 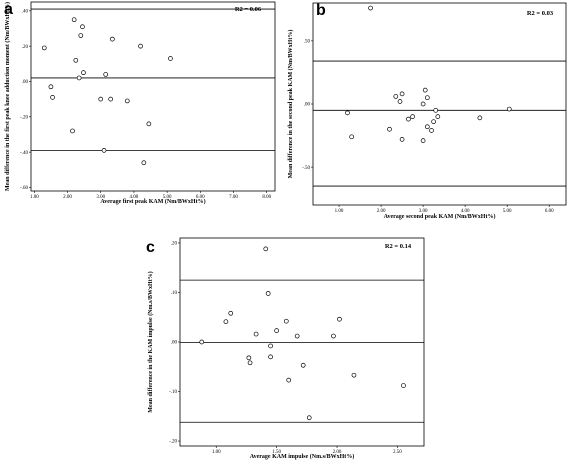 I want to click on y-tick-label-c-4: -.20, so click(x=173, y=442).